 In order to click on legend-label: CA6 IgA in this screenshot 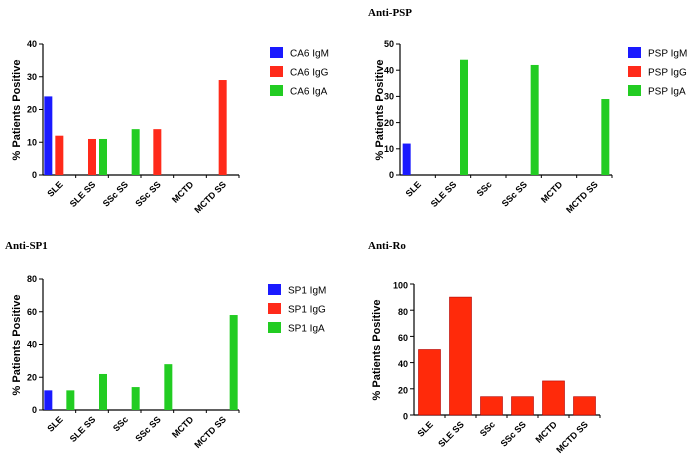, I will do `click(309, 92)`.